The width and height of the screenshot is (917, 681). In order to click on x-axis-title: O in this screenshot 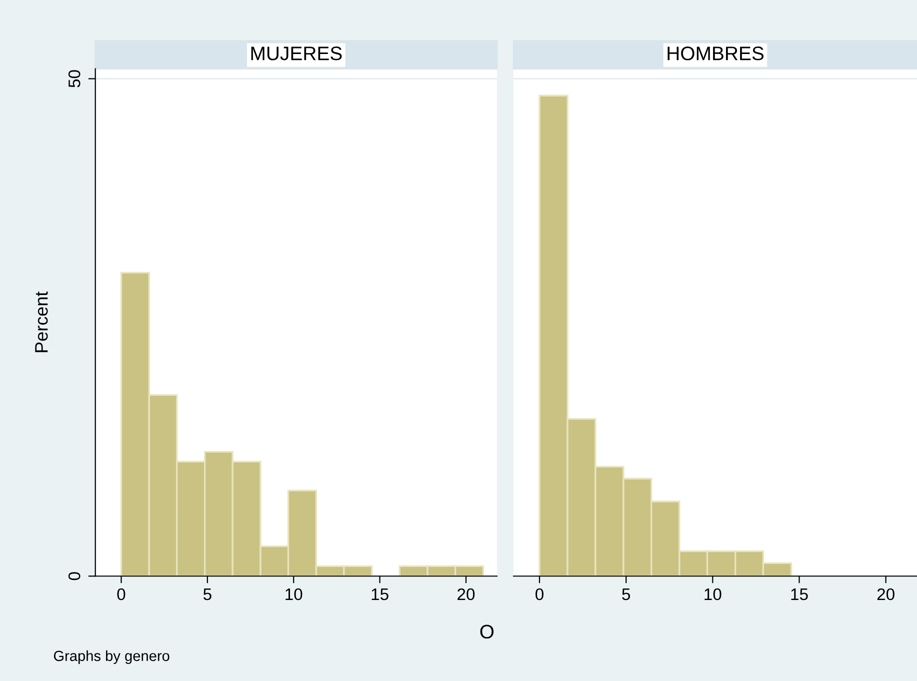, I will do `click(487, 631)`.